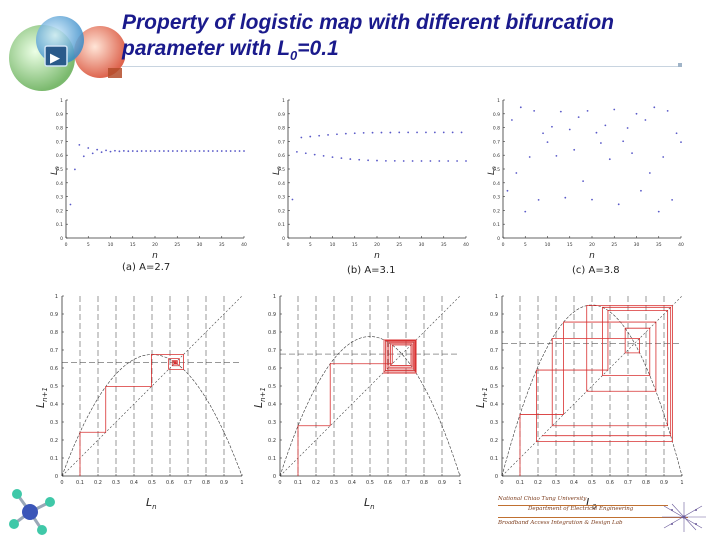  What do you see at coordinates (496, 115) in the screenshot?
I see `y-tick-label: 0.9` at bounding box center [496, 115].